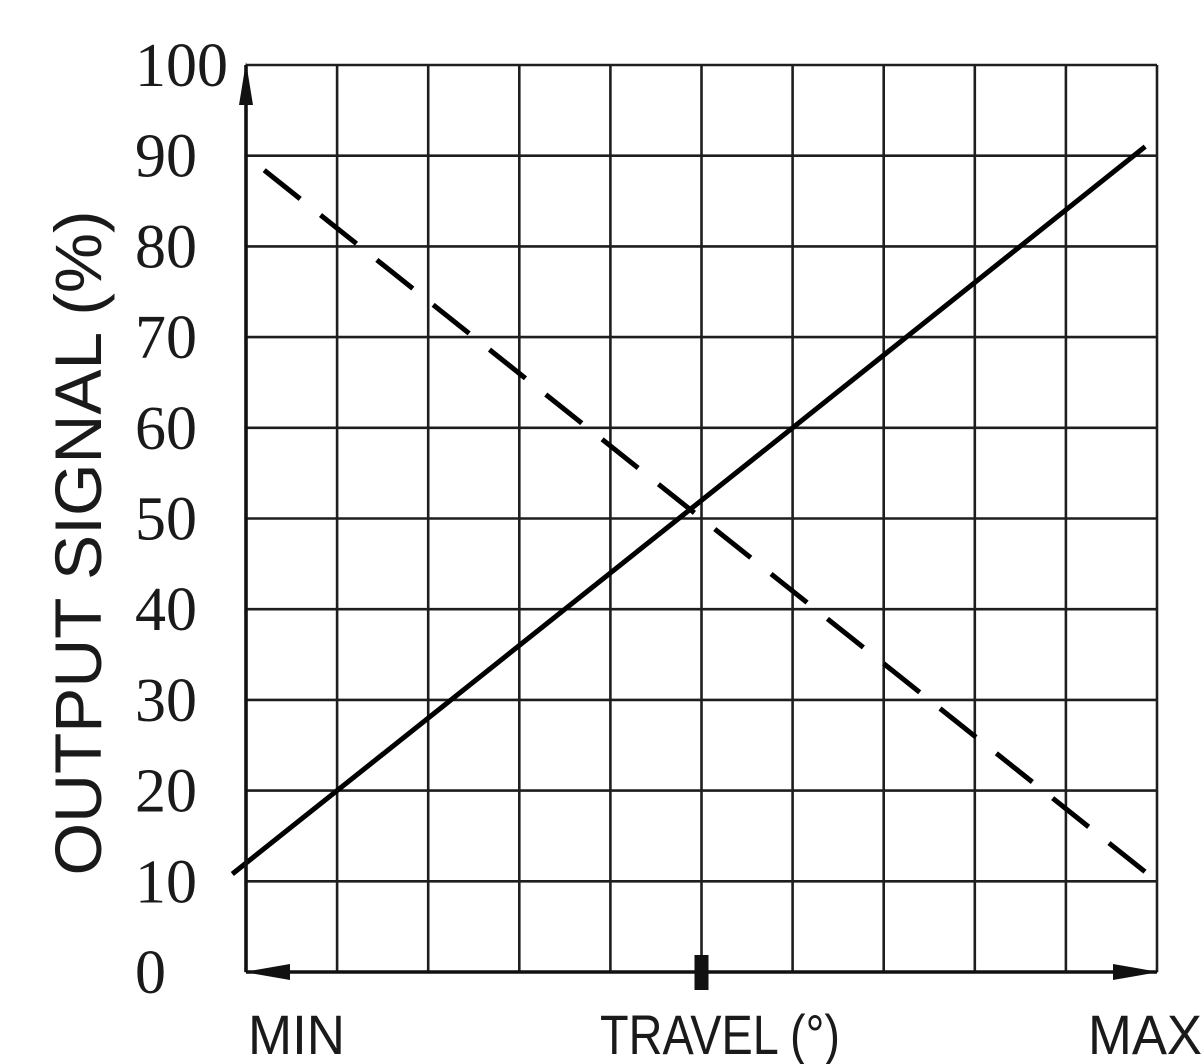  What do you see at coordinates (246, 83) in the screenshot?
I see `y-axis-arrowhead` at bounding box center [246, 83].